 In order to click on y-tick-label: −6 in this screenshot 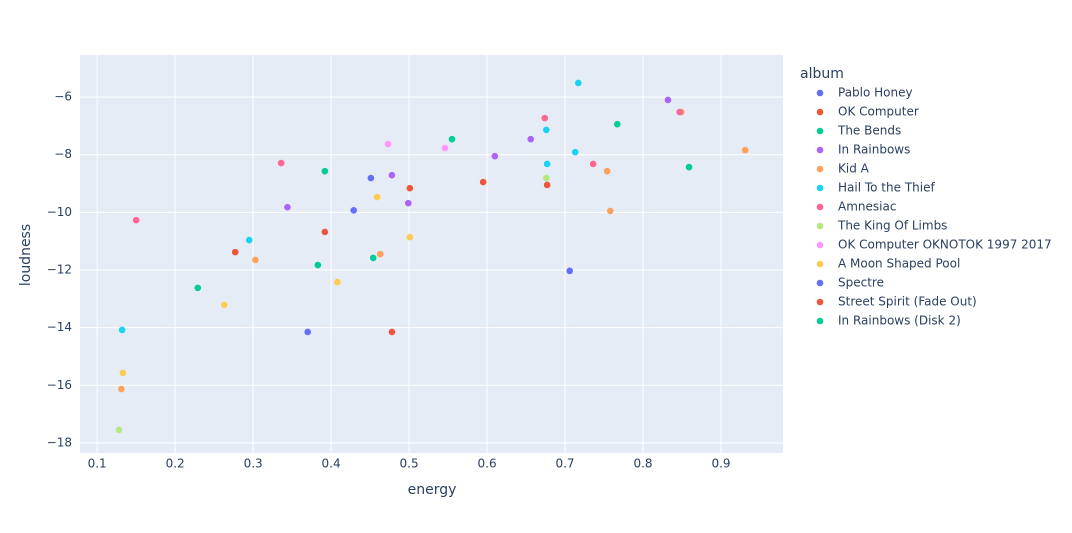, I will do `click(63, 97)`.